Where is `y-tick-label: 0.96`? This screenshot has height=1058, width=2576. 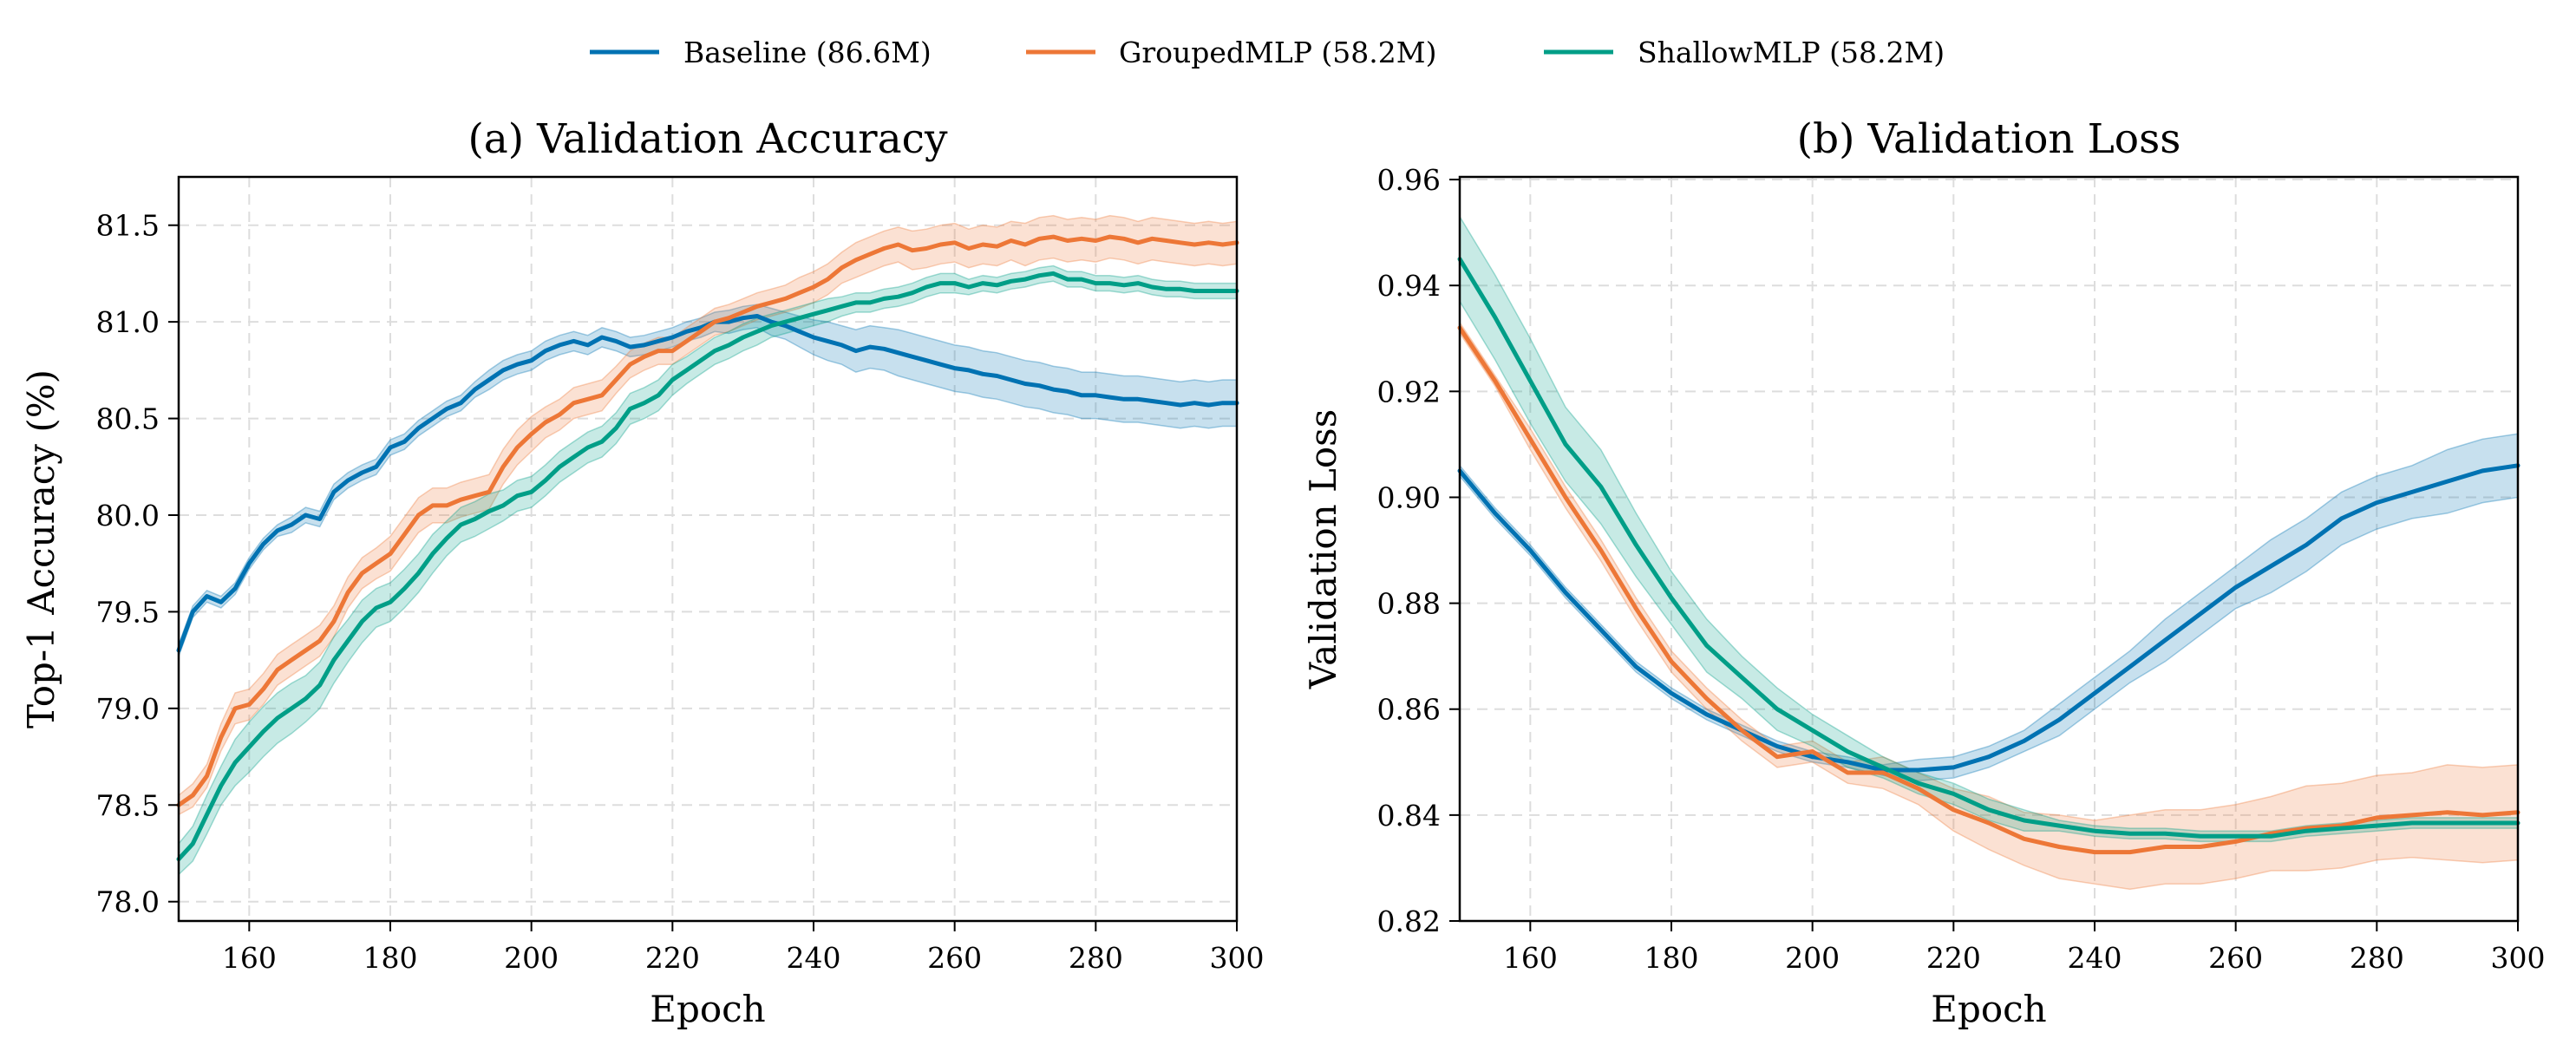
y-tick-label: 0.96 is located at coordinates (1409, 180).